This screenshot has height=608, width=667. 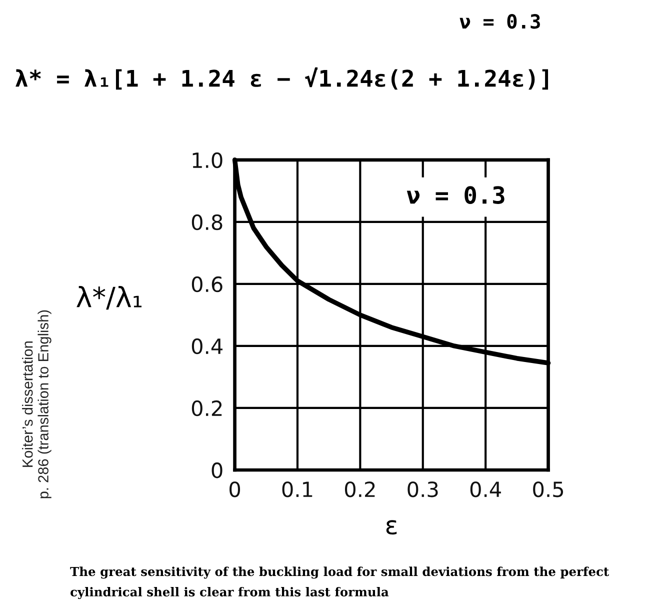 I want to click on y-axis-title: λ*/λ₁, so click(x=109, y=298).